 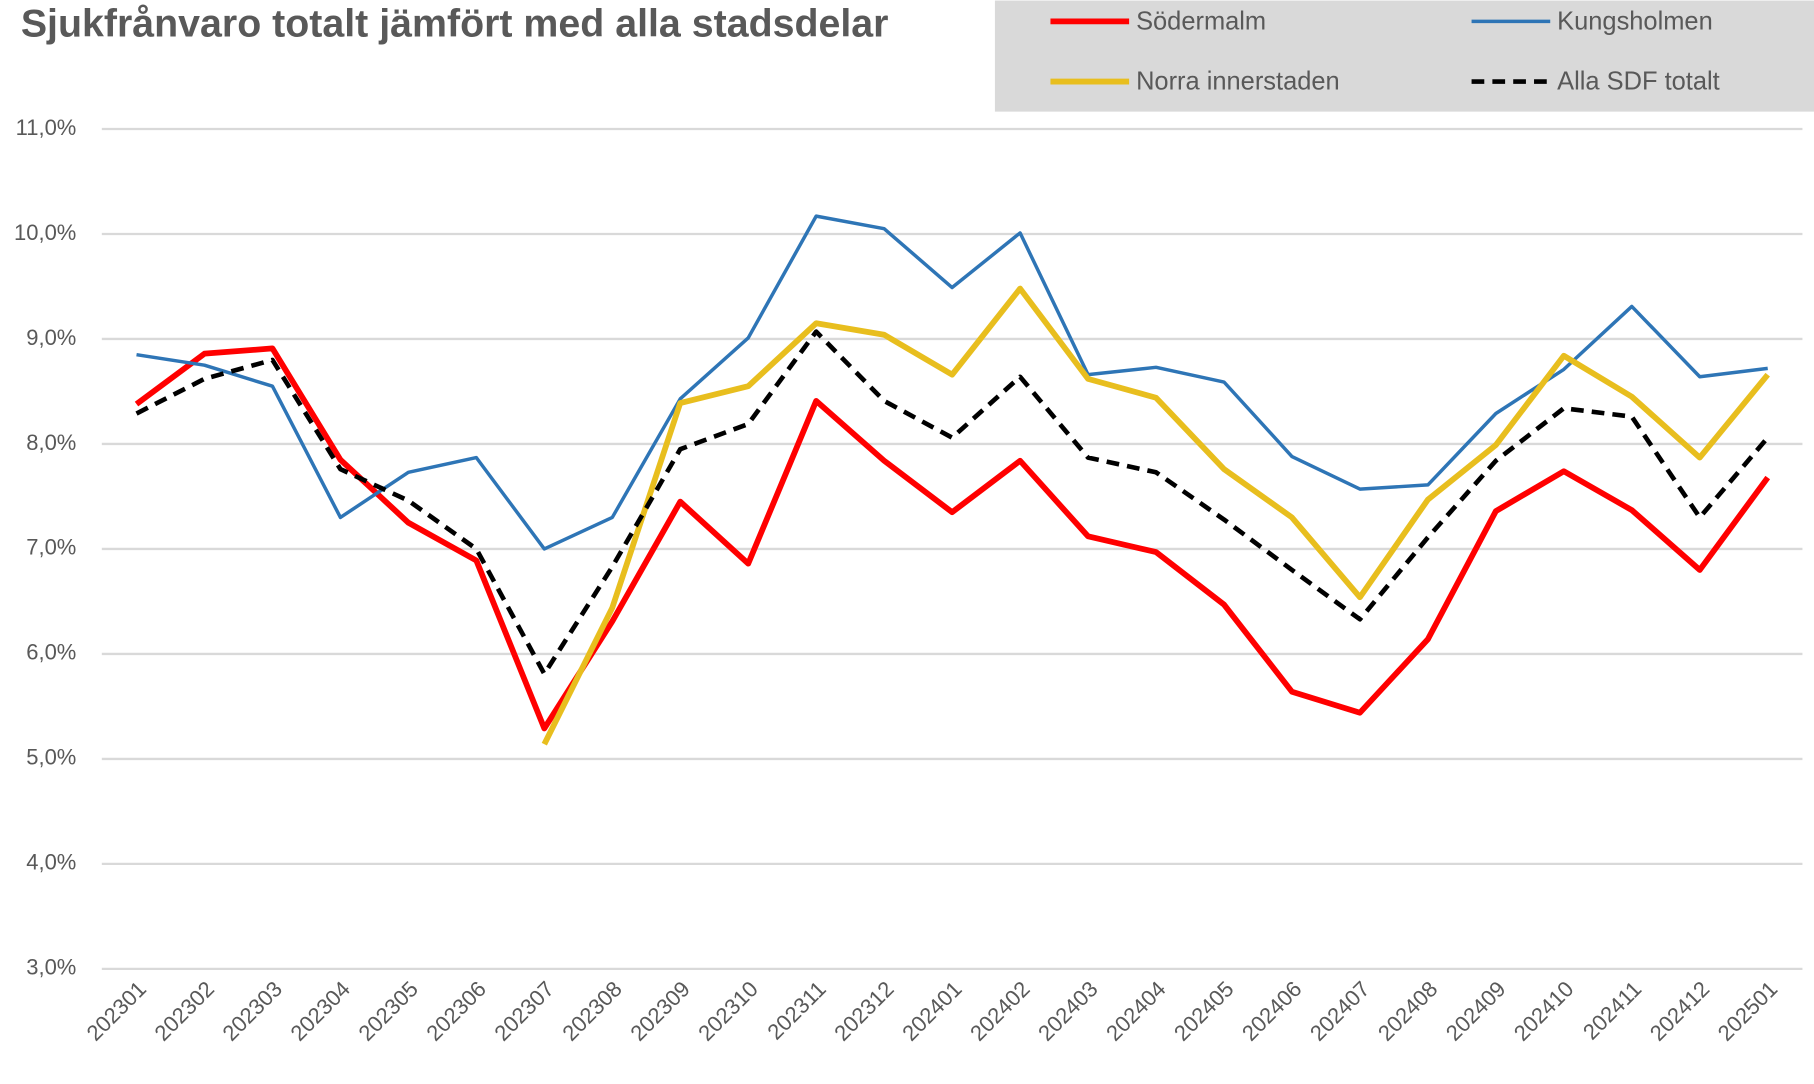 What do you see at coordinates (1404, 56) in the screenshot?
I see `legend-box` at bounding box center [1404, 56].